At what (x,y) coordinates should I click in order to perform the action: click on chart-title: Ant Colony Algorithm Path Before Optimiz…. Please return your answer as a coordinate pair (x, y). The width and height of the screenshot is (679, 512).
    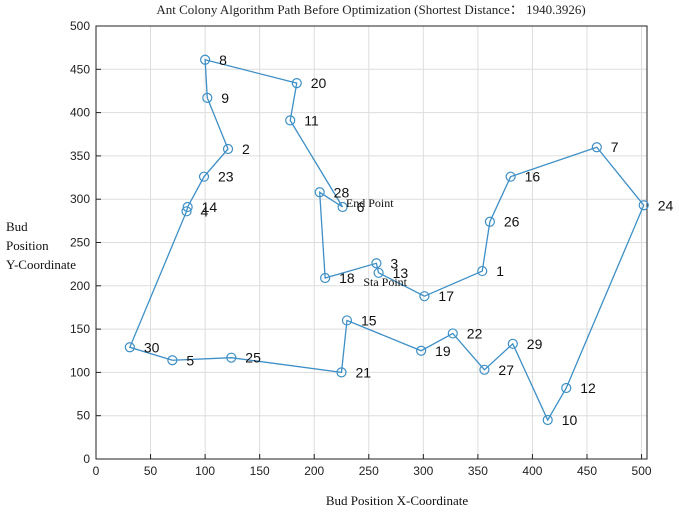
    Looking at the image, I should click on (370, 9).